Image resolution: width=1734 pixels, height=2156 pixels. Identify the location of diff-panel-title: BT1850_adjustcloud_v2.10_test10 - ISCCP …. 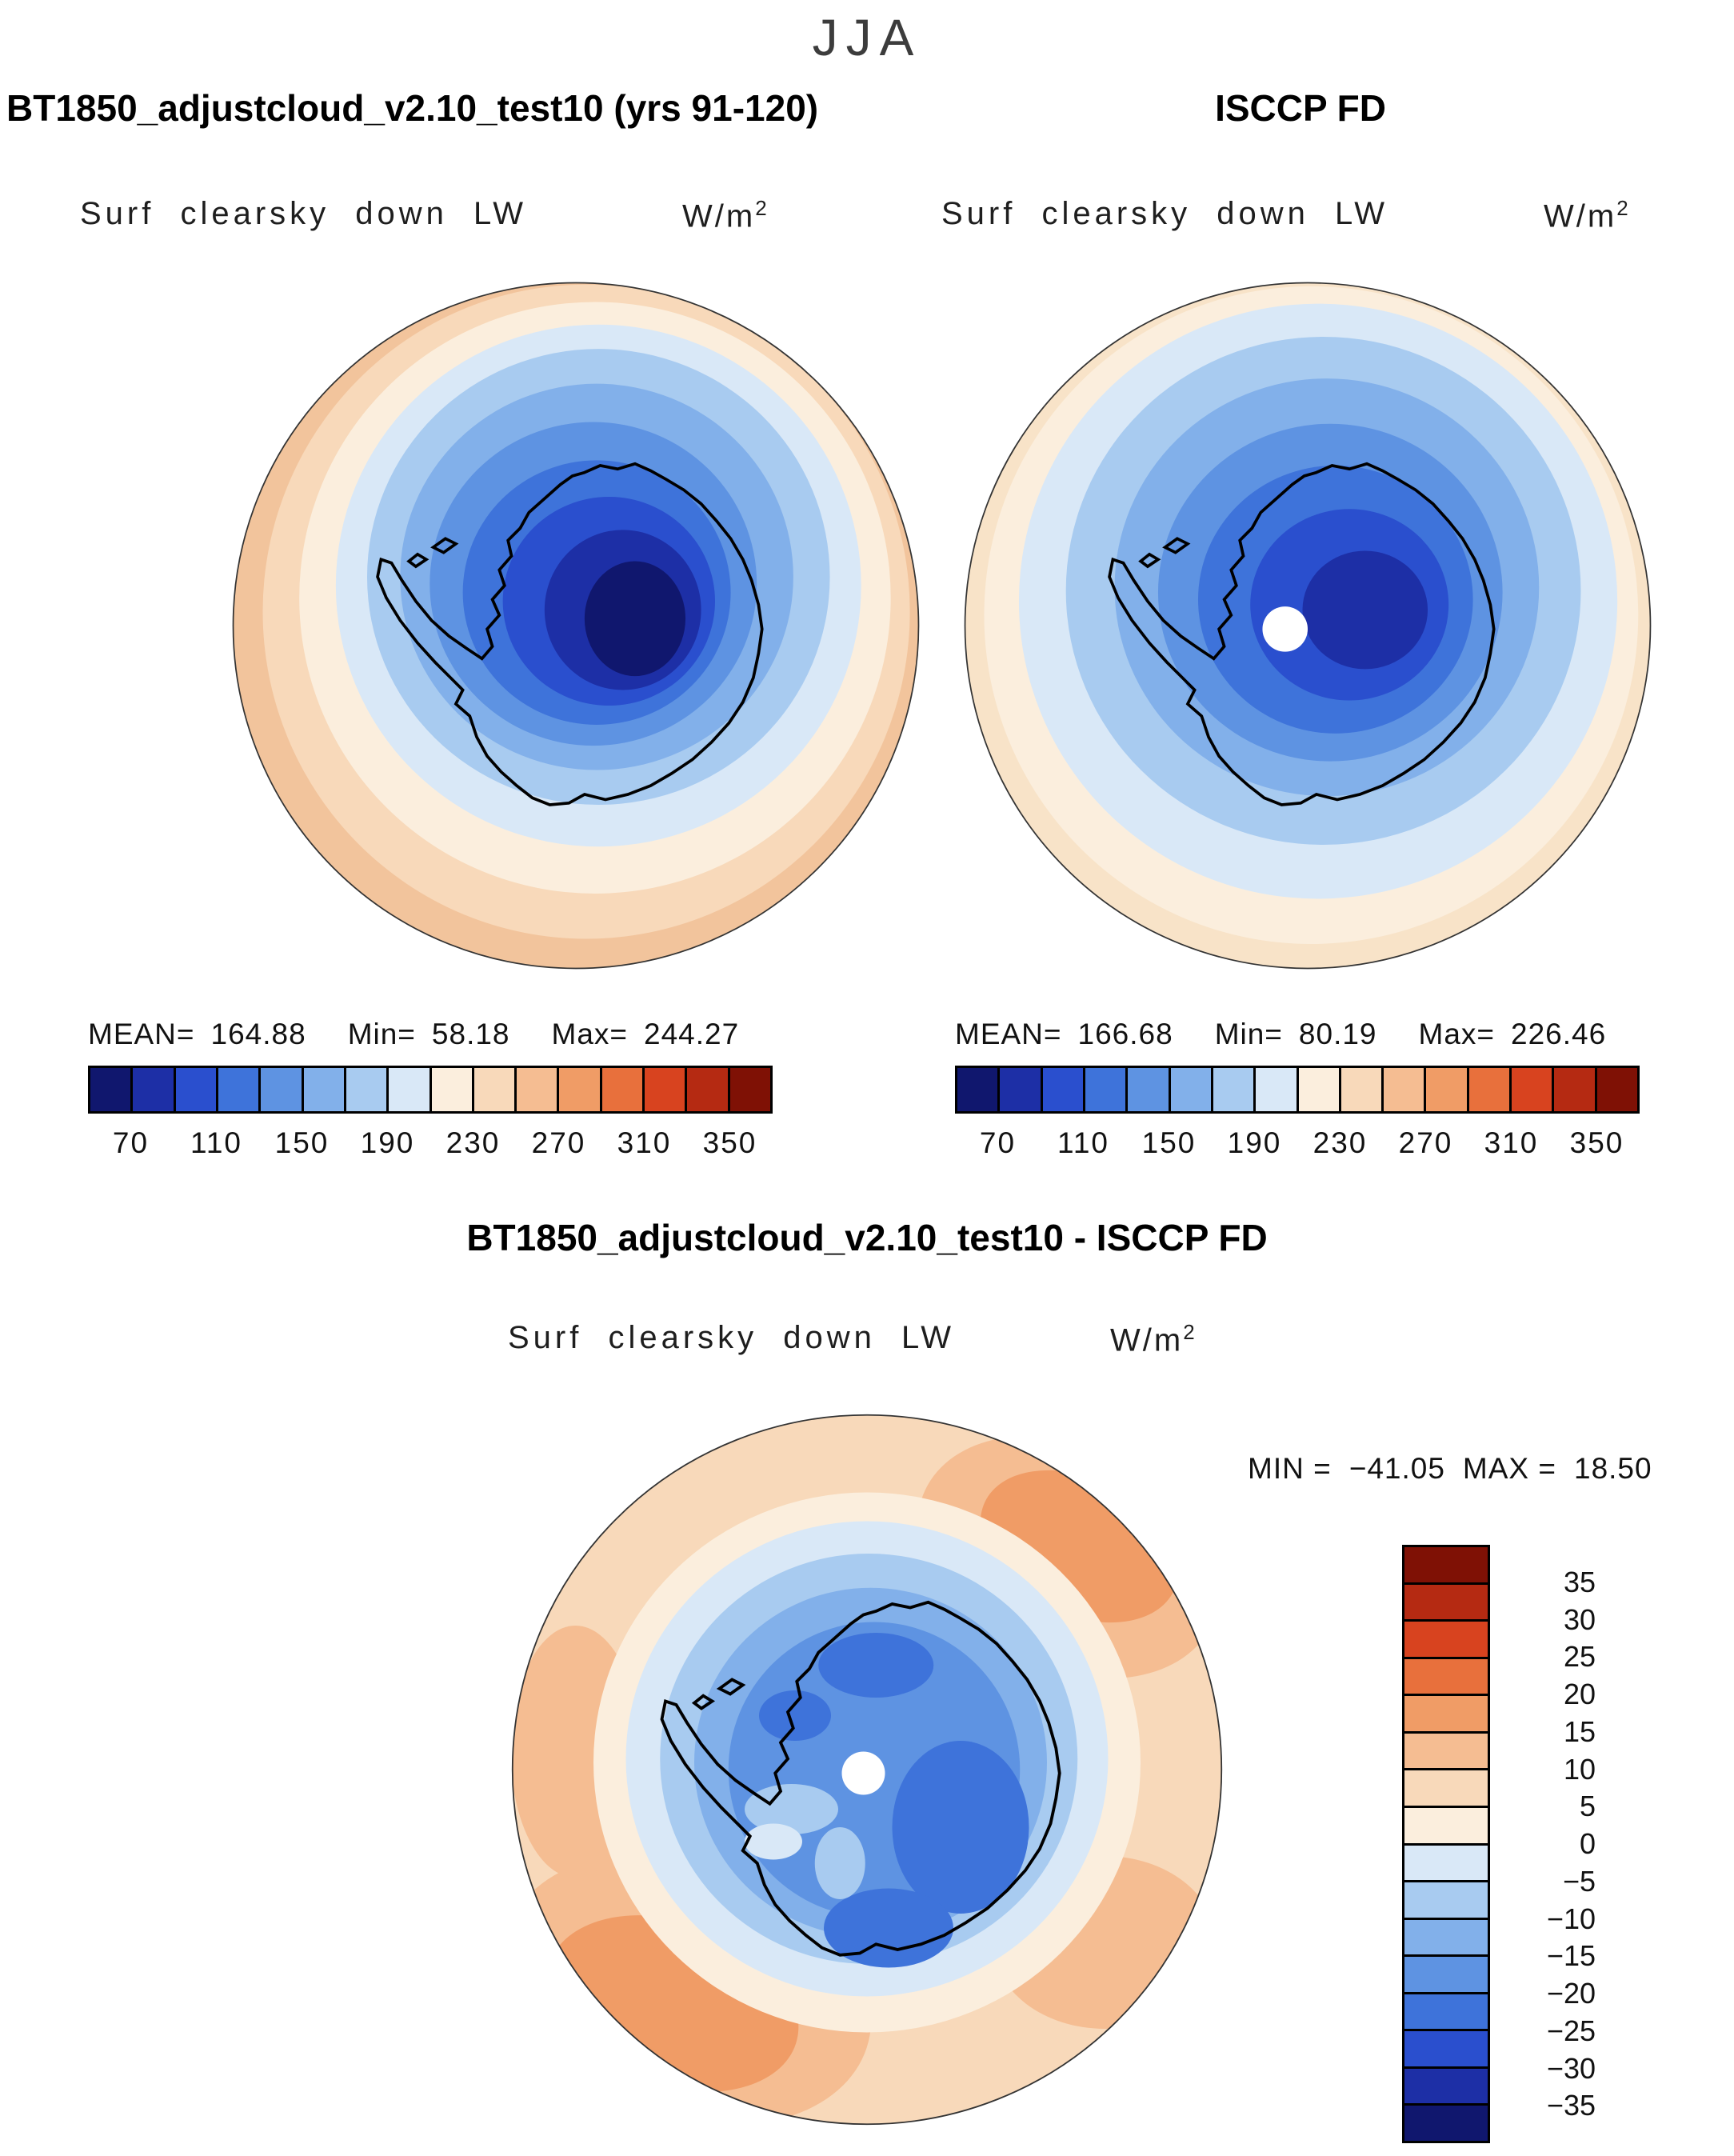
(867, 1237).